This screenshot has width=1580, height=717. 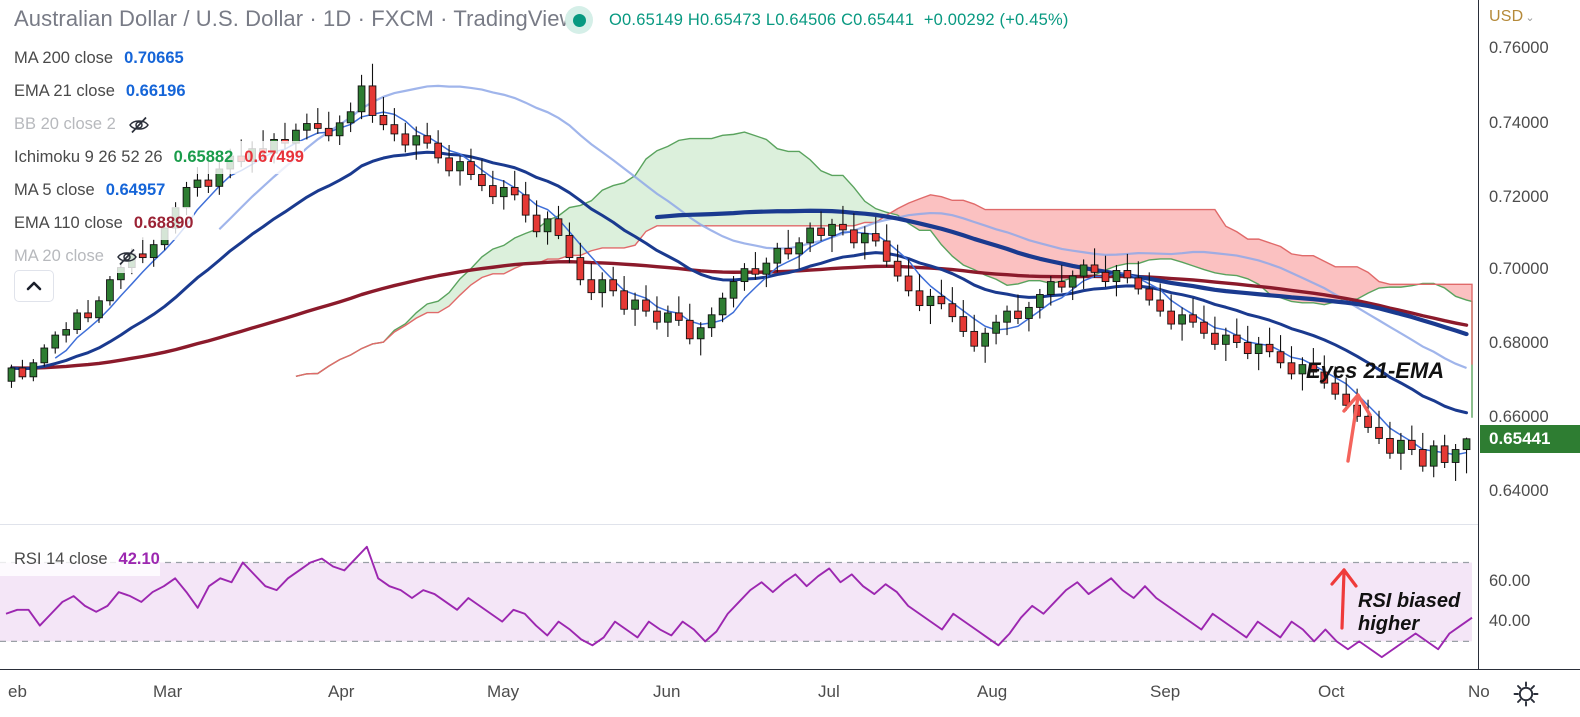 I want to click on rsi-biased-higher-arrow-icon, so click(x=1344, y=599).